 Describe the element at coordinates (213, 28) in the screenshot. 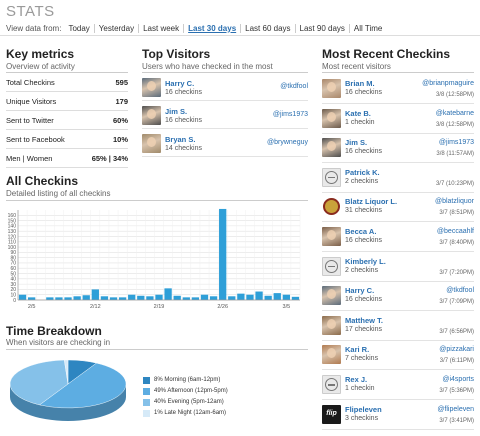

I see `view-option-last-30-days: Last 30 days` at that location.